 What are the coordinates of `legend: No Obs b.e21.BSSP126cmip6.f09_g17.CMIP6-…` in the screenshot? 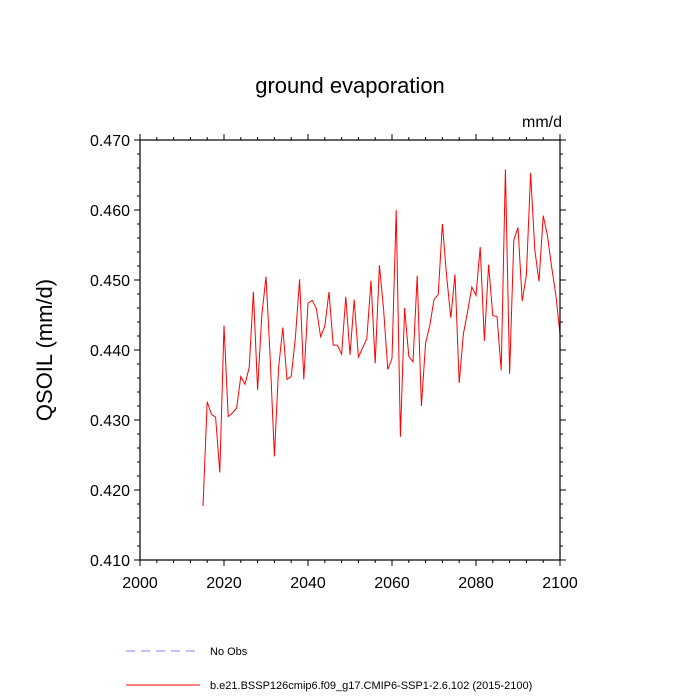 It's located at (329, 669).